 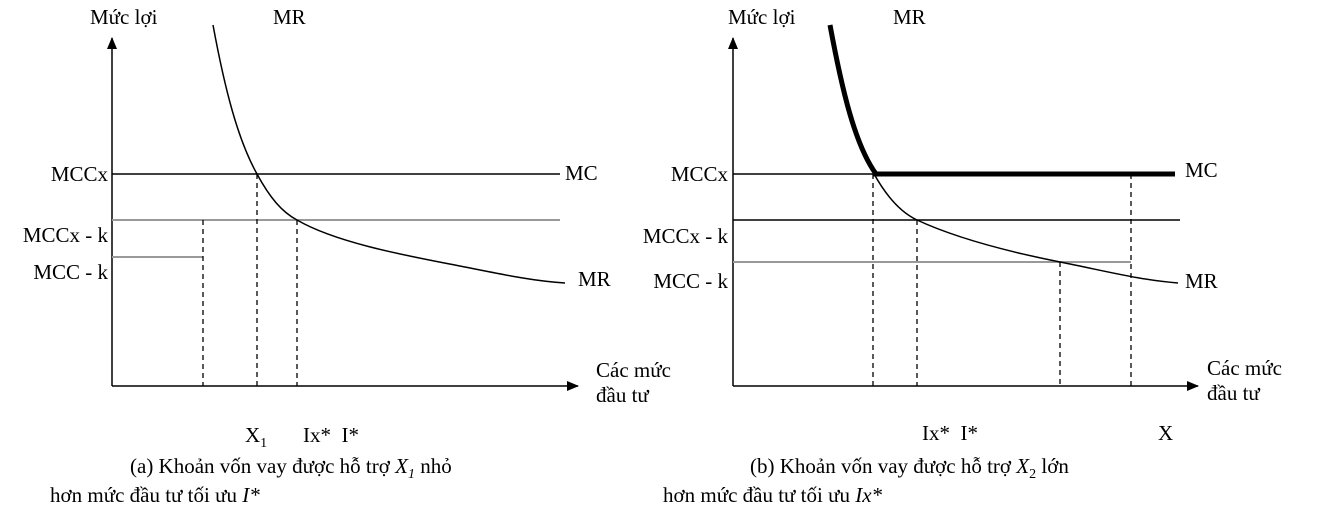 I want to click on caption-text: (b) Khoản vốn vay được hỗ trợ, so click(x=883, y=466).